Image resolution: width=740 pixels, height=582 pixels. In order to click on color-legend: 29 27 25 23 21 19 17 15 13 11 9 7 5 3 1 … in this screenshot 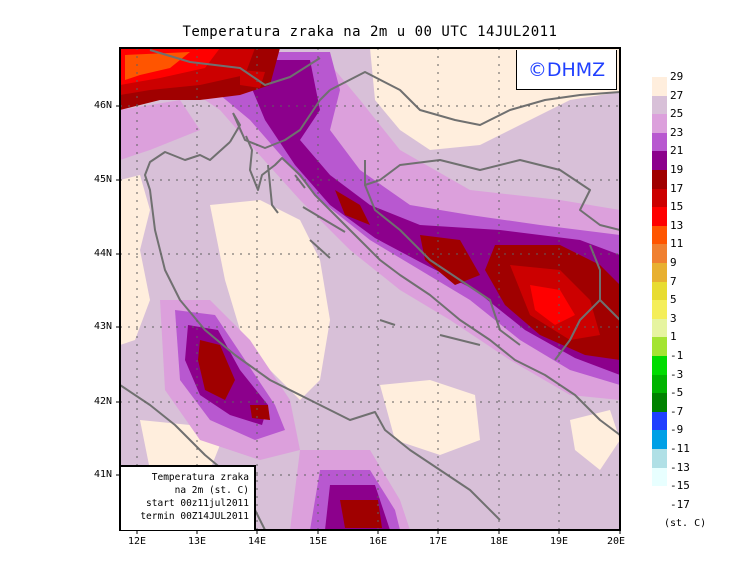, I will do `click(692, 293)`.